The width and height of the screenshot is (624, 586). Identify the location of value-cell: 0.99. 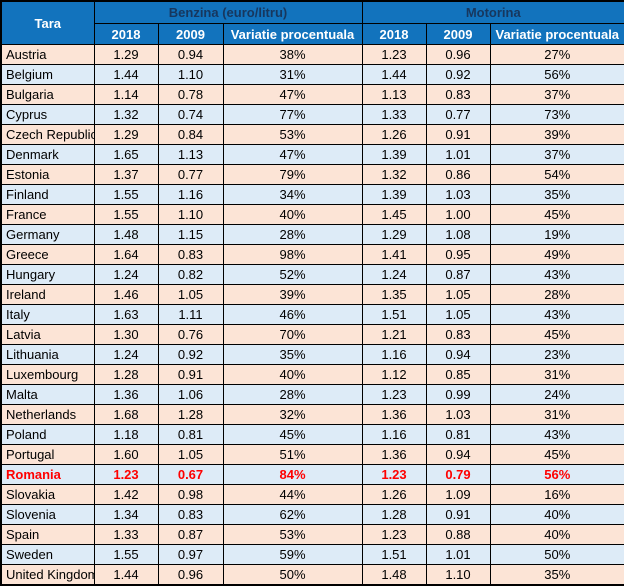
(458, 394).